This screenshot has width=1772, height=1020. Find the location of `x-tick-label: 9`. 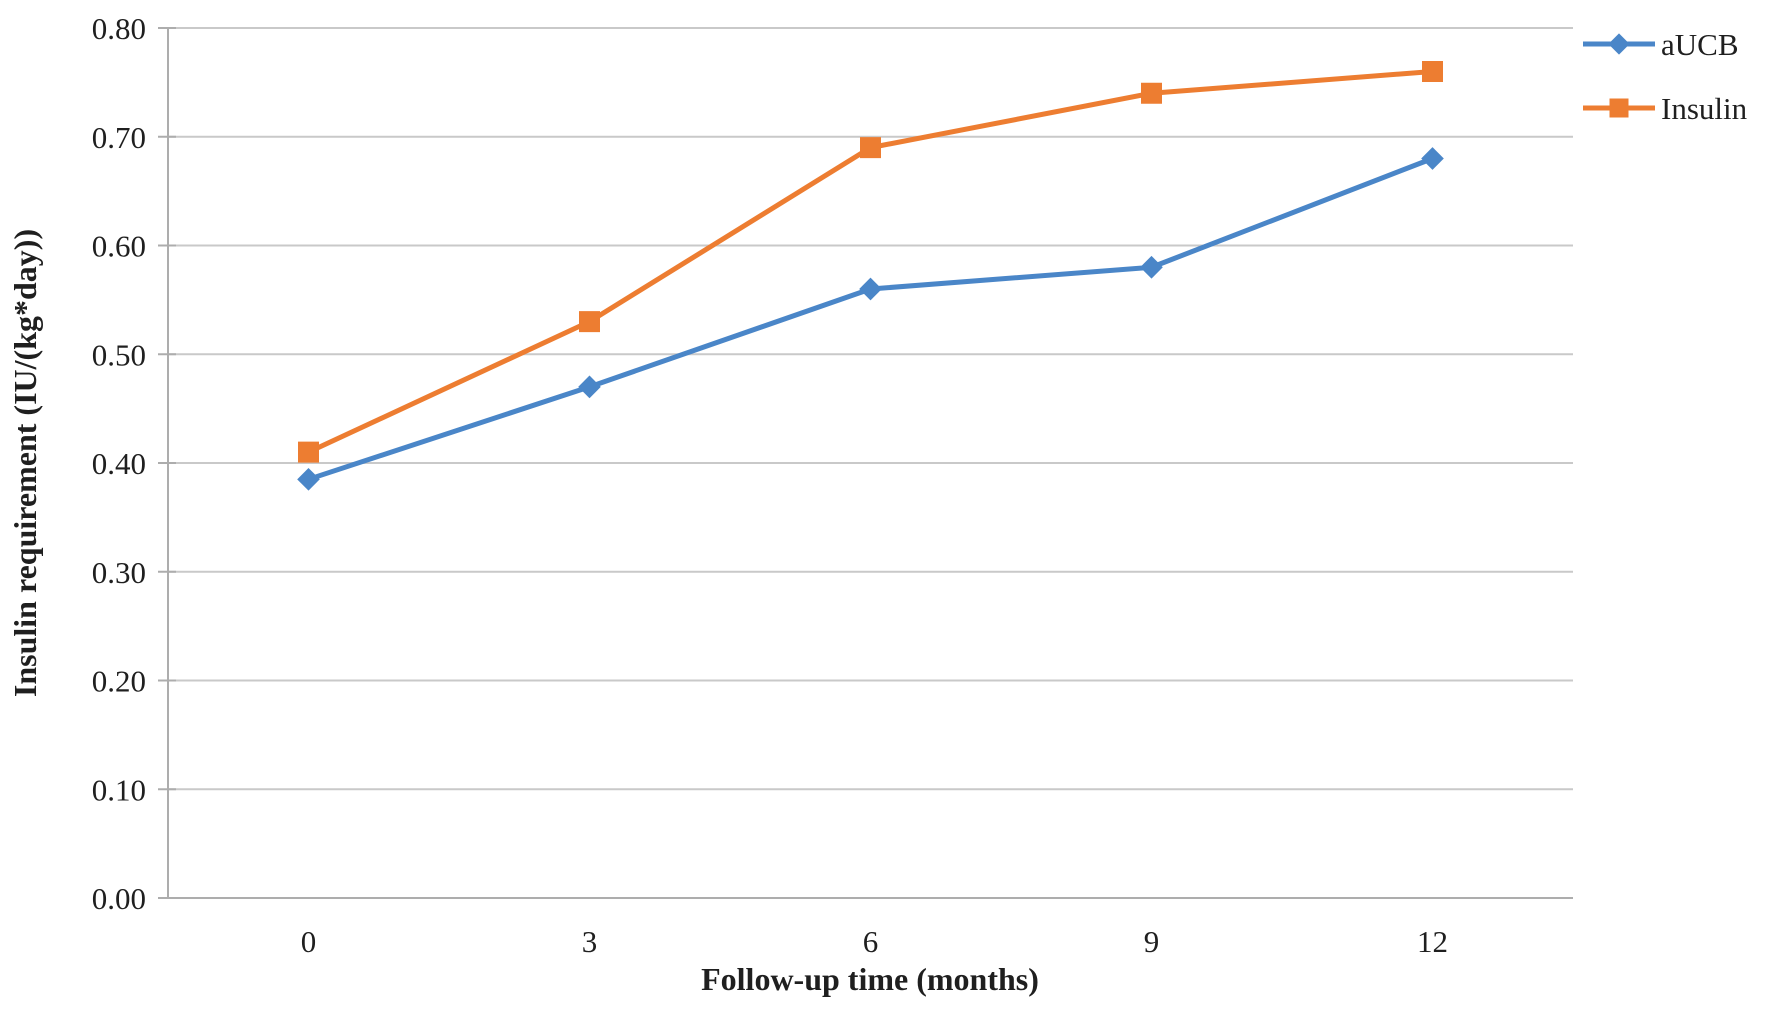

x-tick-label: 9 is located at coordinates (1152, 941).